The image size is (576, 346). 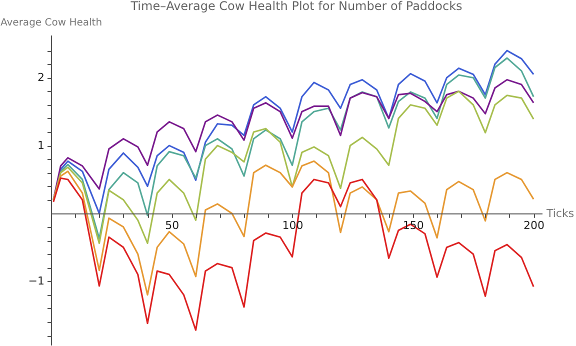 I want to click on x-tick-label: 50, so click(x=172, y=225).